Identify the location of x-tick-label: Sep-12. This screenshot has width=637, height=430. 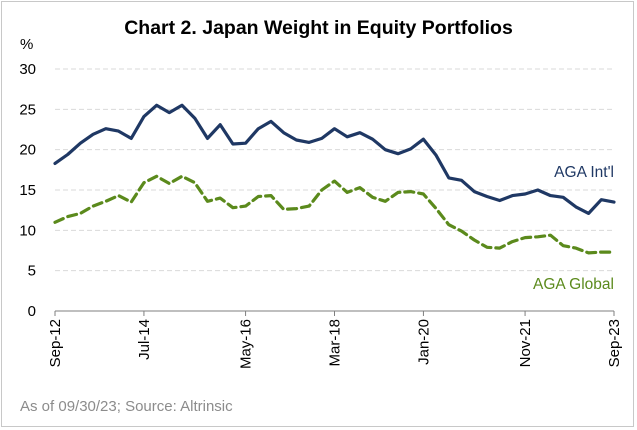
(55, 343).